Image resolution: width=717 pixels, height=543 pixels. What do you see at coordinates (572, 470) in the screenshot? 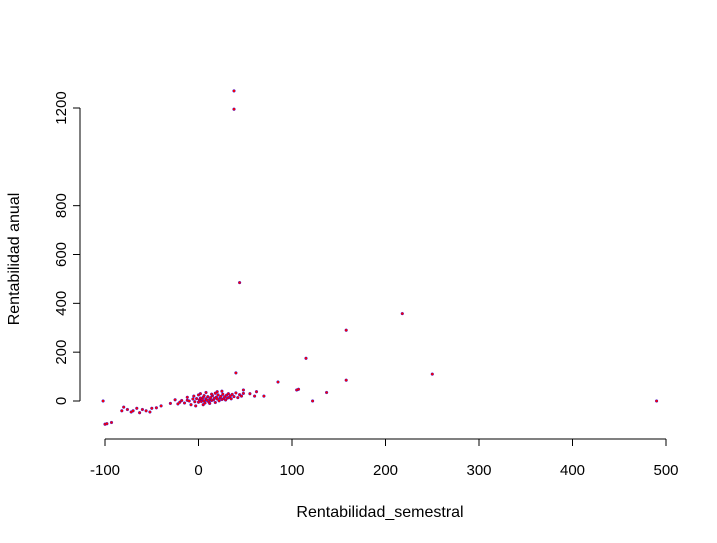
I see `x-tick-label: 400` at bounding box center [572, 470].